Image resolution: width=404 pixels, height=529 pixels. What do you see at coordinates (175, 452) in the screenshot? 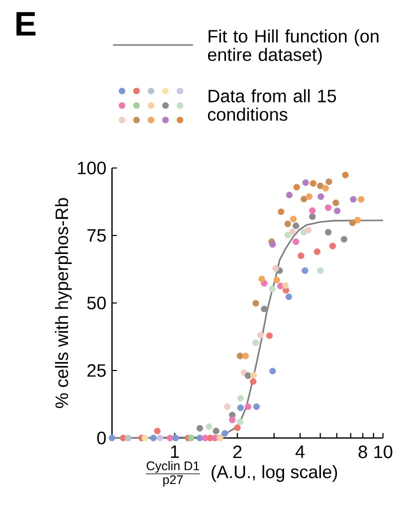
I see `x-tick-label: 1` at bounding box center [175, 452].